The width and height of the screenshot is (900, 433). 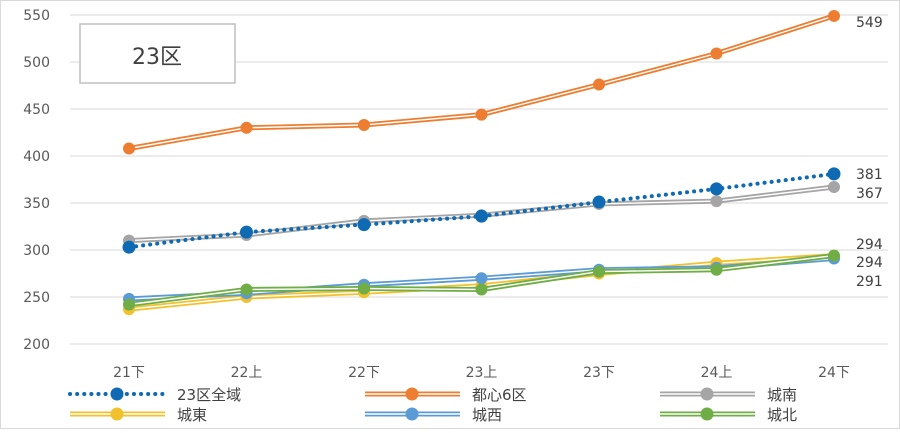 I want to click on x-tick-label: 22下, so click(x=364, y=373).